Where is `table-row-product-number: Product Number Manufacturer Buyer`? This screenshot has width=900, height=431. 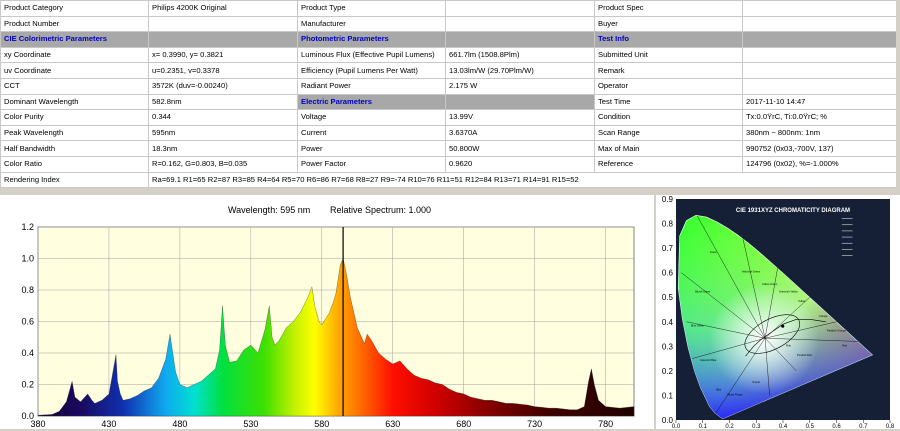 table-row-product-number: Product Number Manufacturer Buyer is located at coordinates (448, 24).